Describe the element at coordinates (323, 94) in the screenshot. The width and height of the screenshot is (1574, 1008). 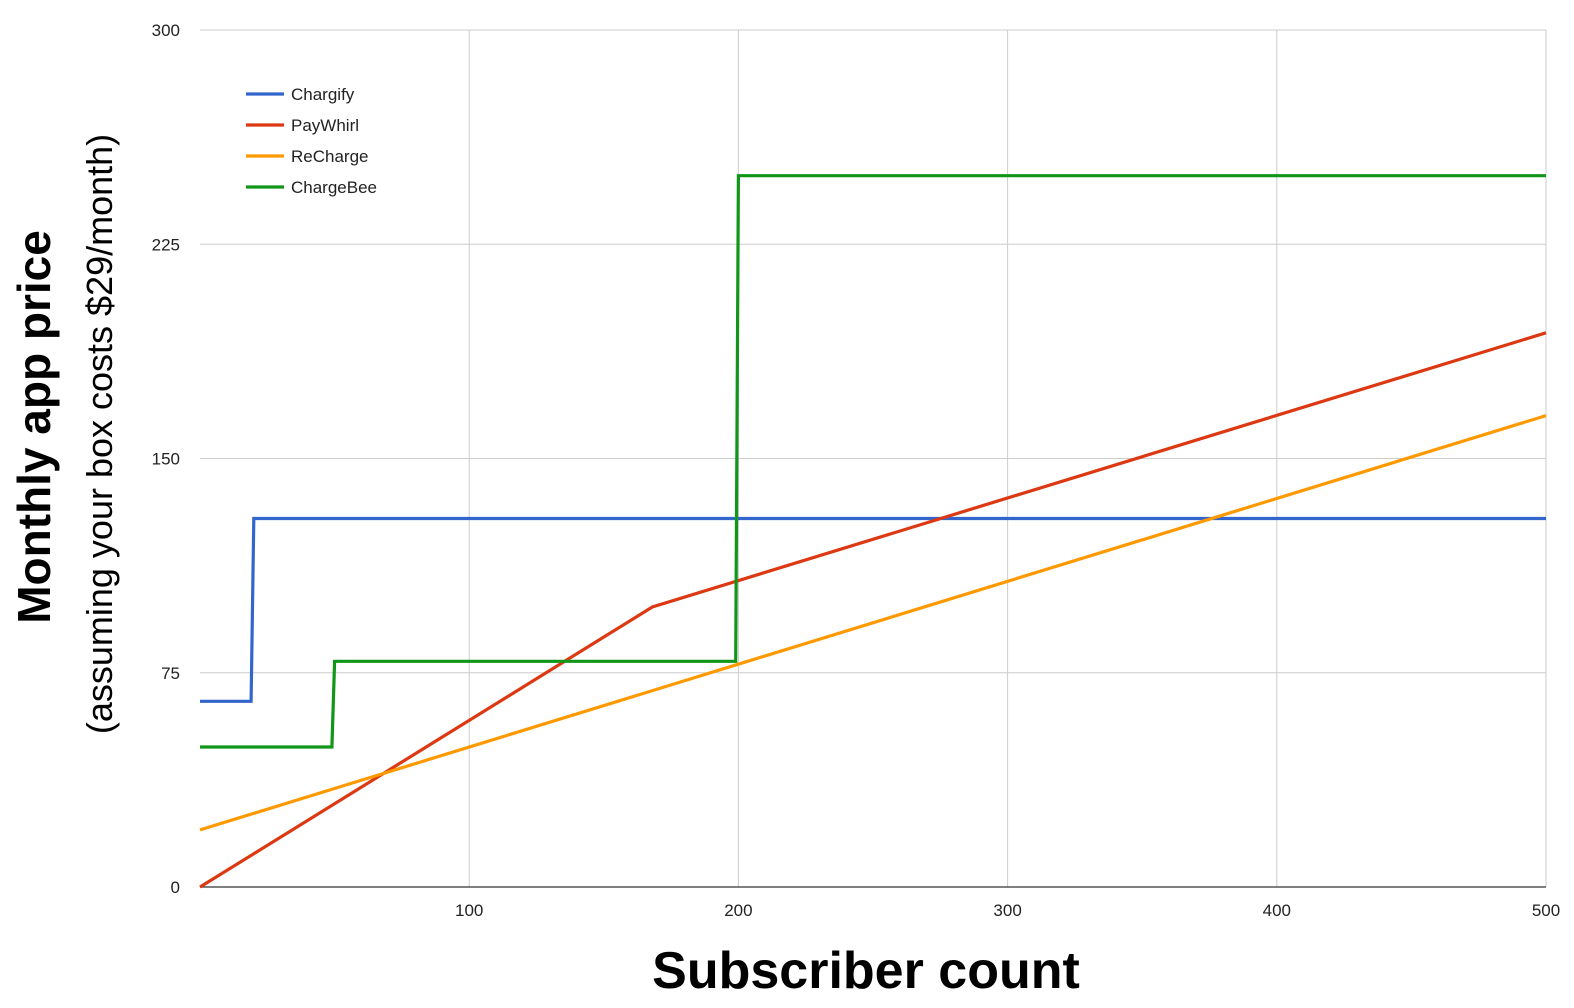
I see `legend-label: Chargify` at that location.